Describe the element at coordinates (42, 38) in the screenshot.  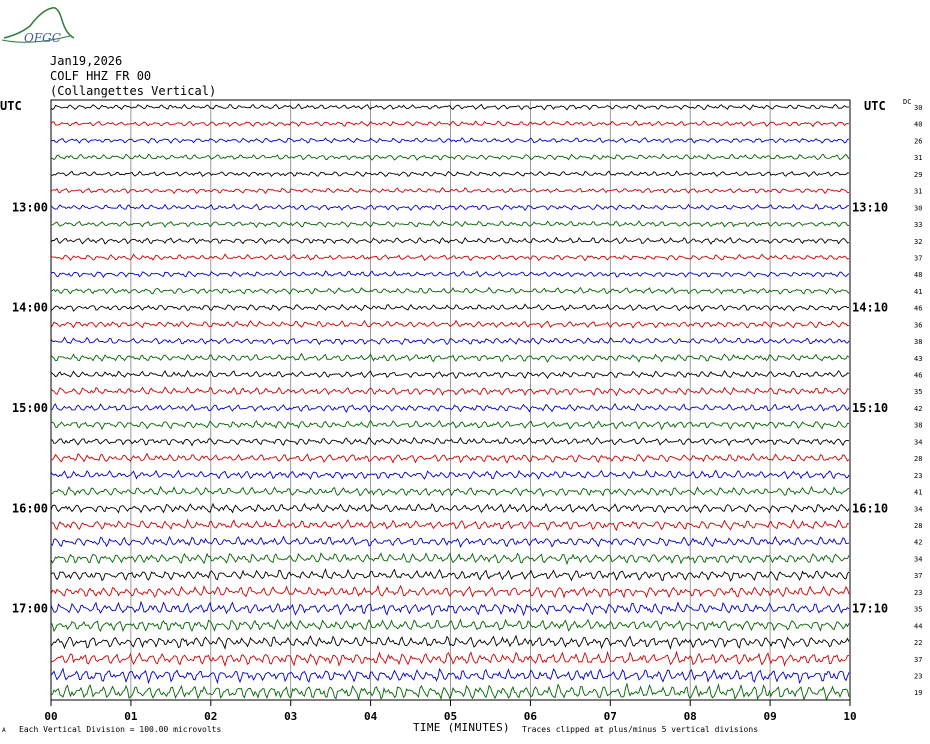
I see `logo-text: OFGC` at that location.